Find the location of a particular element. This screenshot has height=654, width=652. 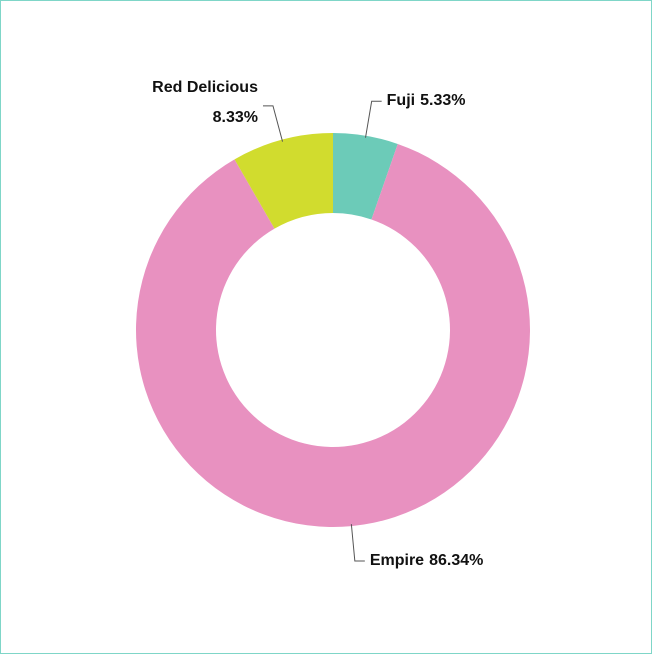

slice-name: Red Delicious is located at coordinates (205, 87).